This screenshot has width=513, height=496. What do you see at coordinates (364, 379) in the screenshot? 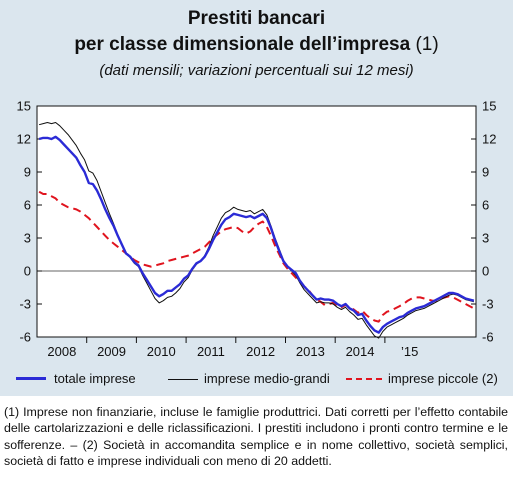
I see `legend-swatch-piccole` at bounding box center [364, 379].